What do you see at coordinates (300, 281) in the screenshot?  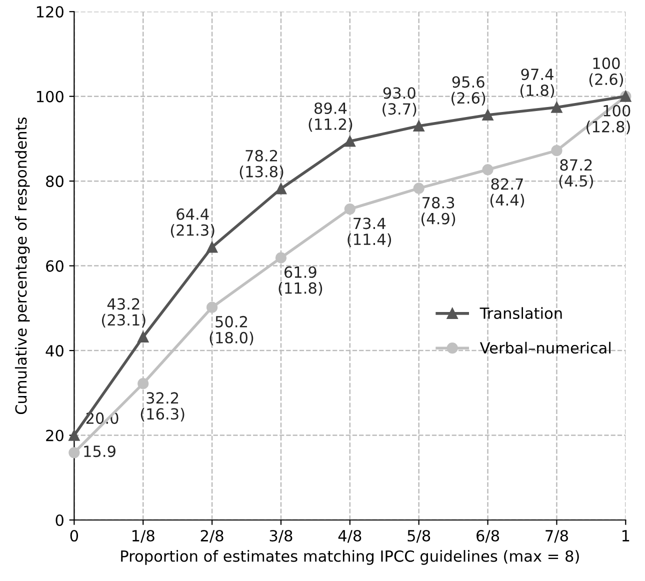 I see `data-label: 61.9 (11.8)` at bounding box center [300, 281].